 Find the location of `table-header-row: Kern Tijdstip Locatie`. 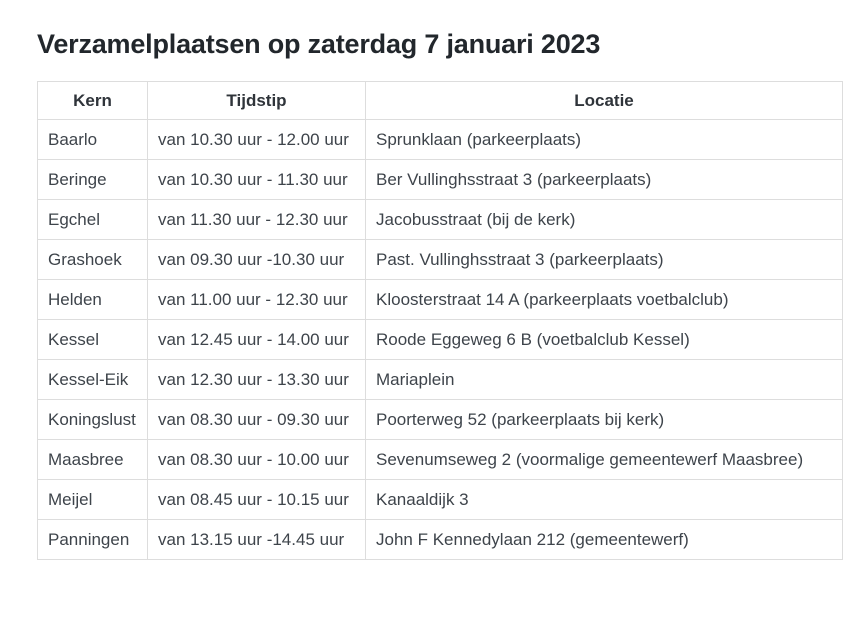

table-header-row: Kern Tijdstip Locatie is located at coordinates (440, 100).